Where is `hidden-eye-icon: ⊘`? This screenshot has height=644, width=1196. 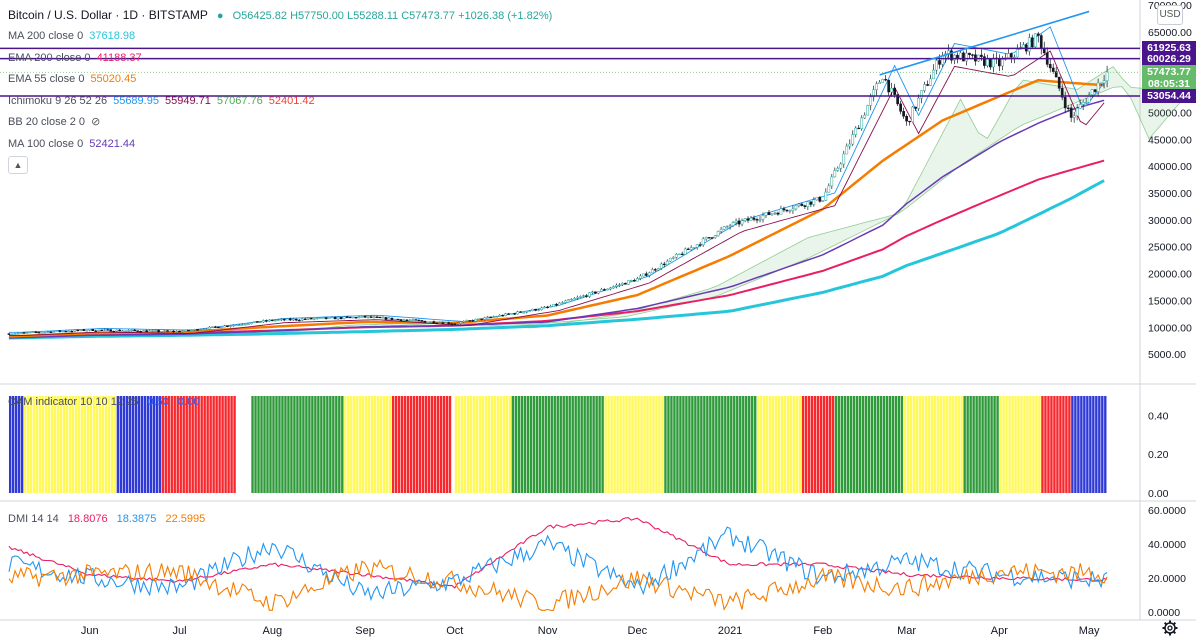 hidden-eye-icon: ⊘ is located at coordinates (96, 122).